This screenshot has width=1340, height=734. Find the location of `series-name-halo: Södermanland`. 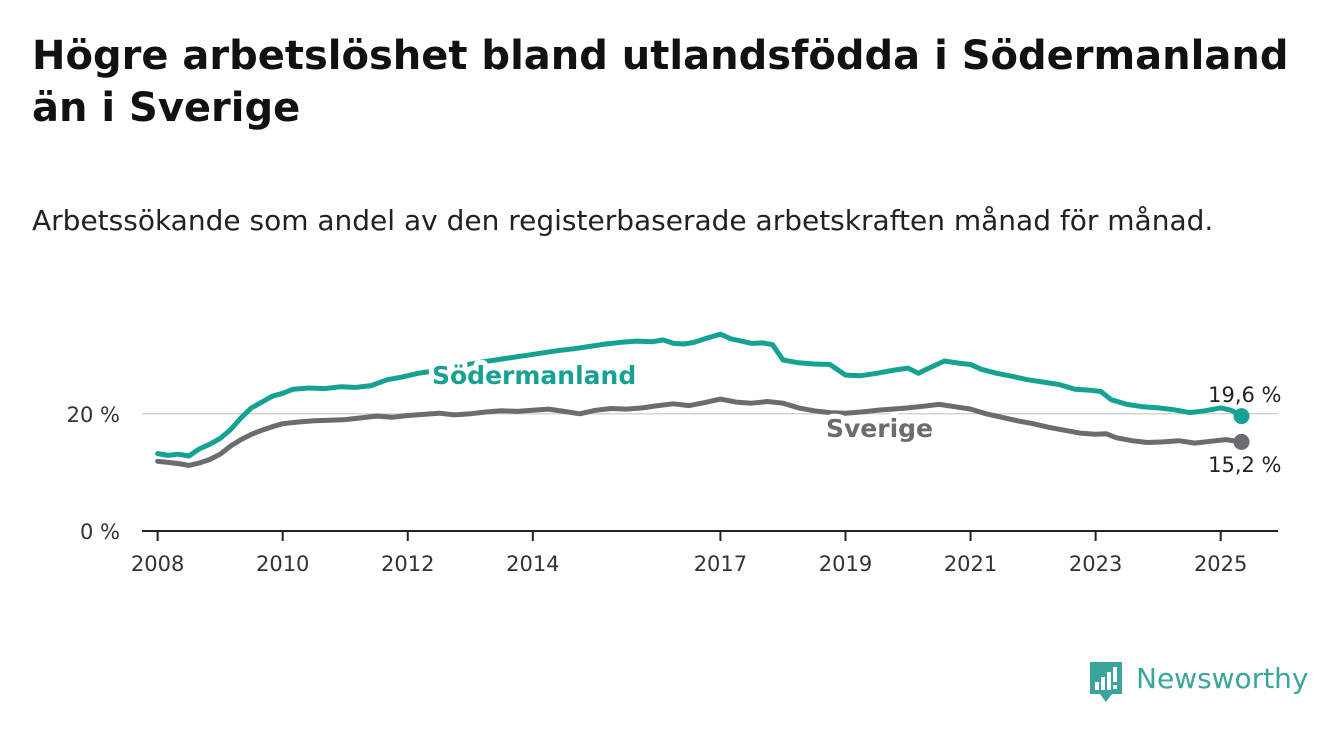

series-name-halo: Södermanland is located at coordinates (534, 375).